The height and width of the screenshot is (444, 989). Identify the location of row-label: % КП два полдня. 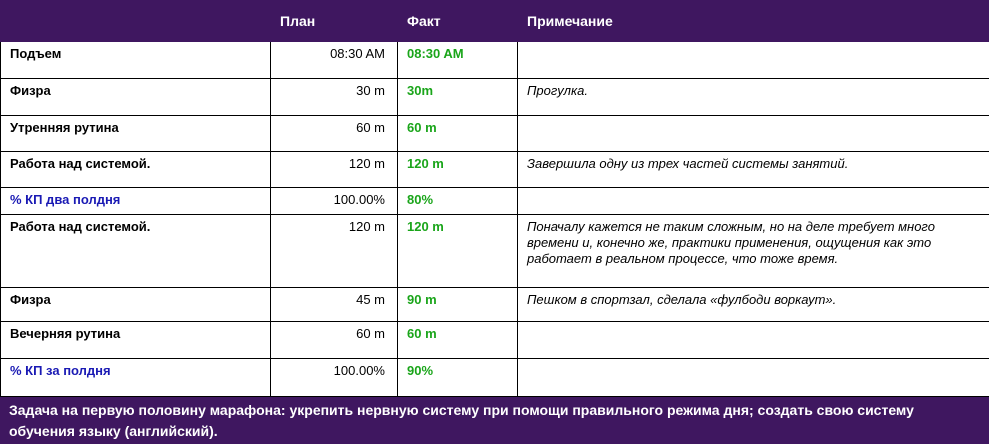
(135, 201).